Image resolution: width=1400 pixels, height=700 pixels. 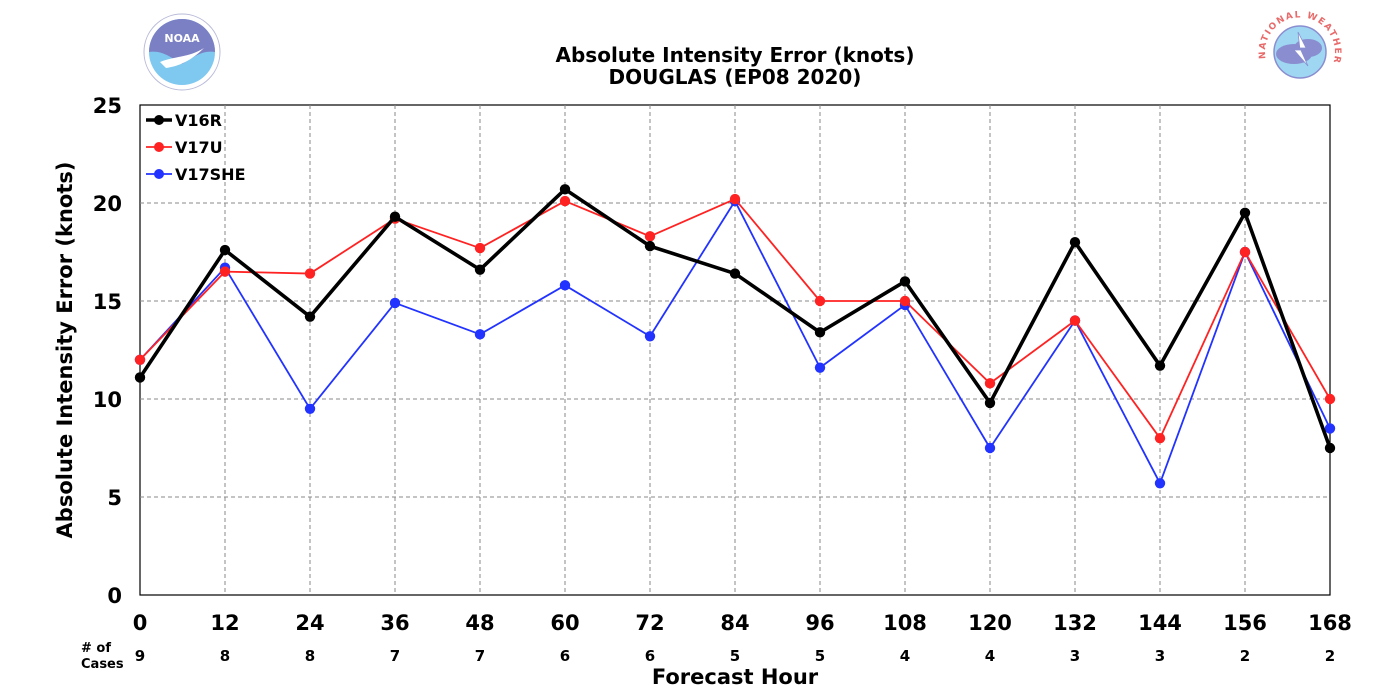 I want to click on x-tick-label: 120, so click(x=990, y=623).